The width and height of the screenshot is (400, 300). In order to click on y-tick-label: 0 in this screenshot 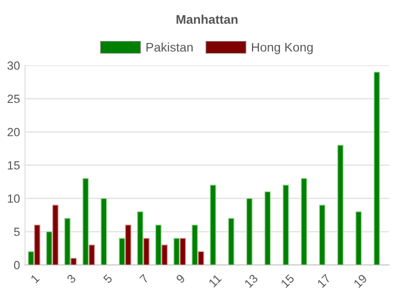, I will do `click(17, 265)`.